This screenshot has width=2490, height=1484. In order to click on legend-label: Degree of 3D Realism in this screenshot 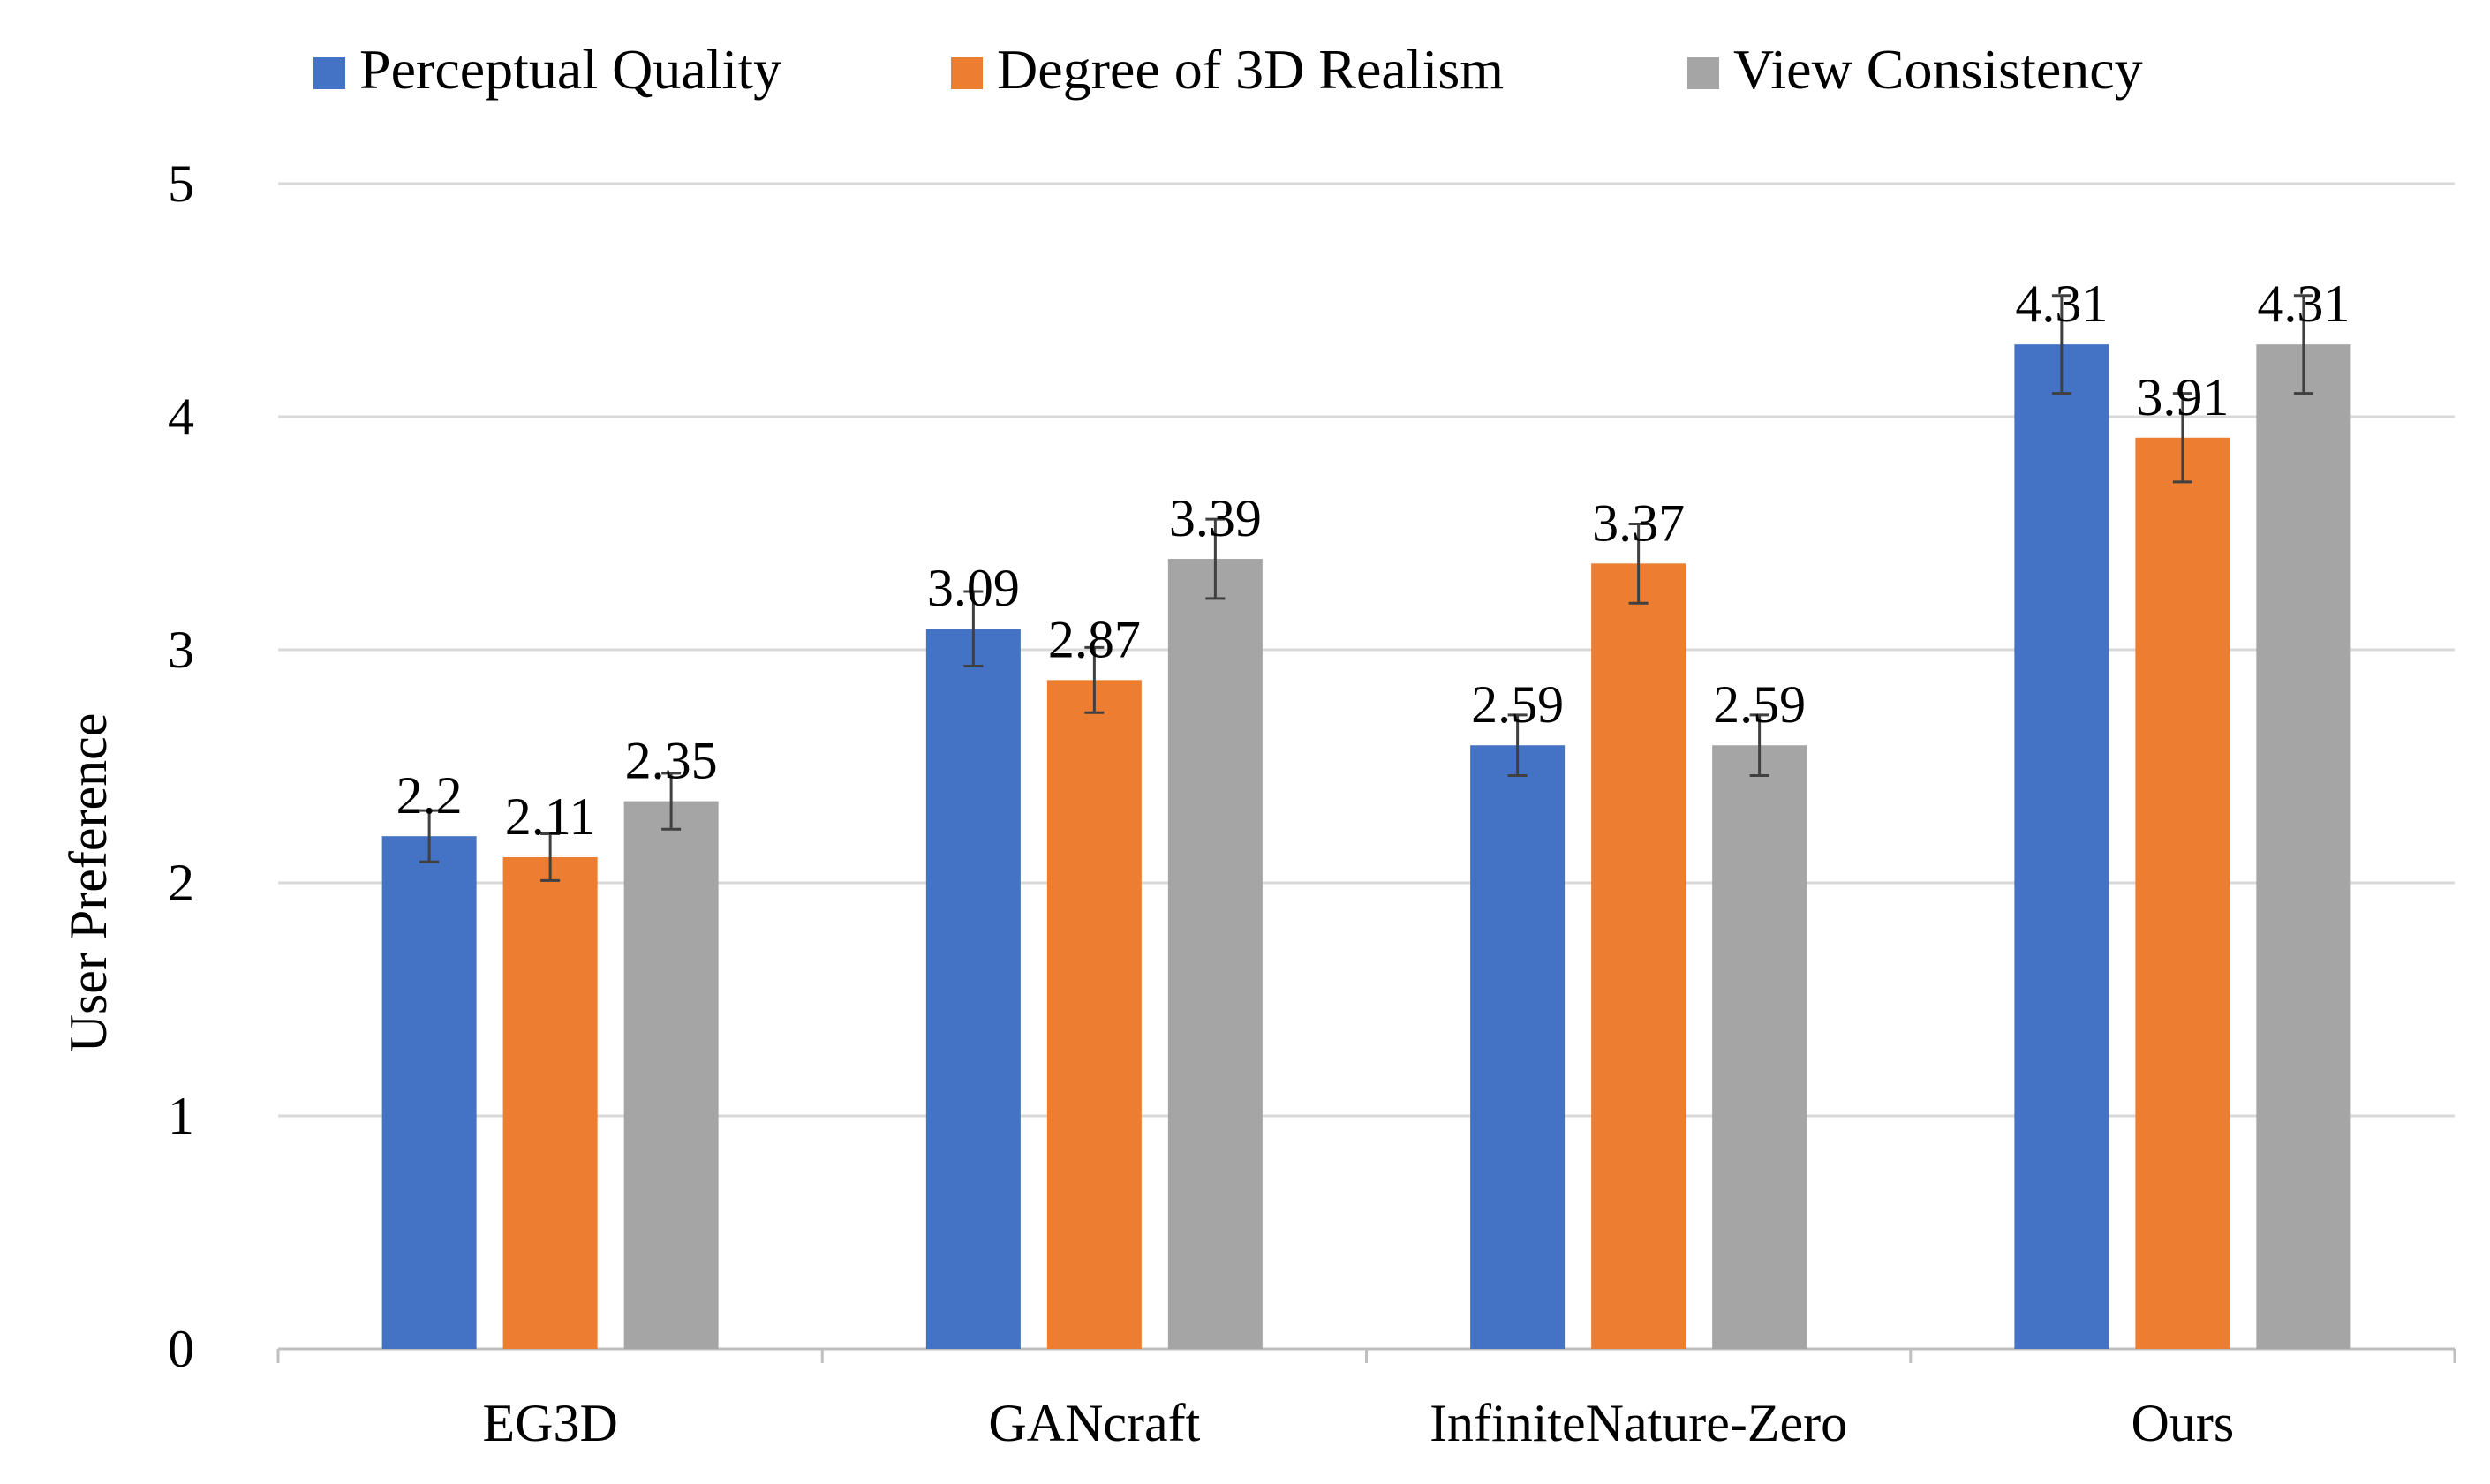, I will do `click(1250, 69)`.